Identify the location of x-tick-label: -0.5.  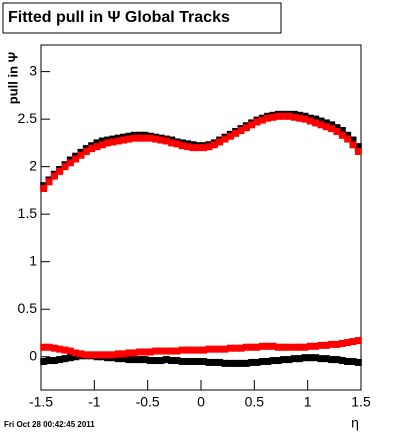
(148, 402).